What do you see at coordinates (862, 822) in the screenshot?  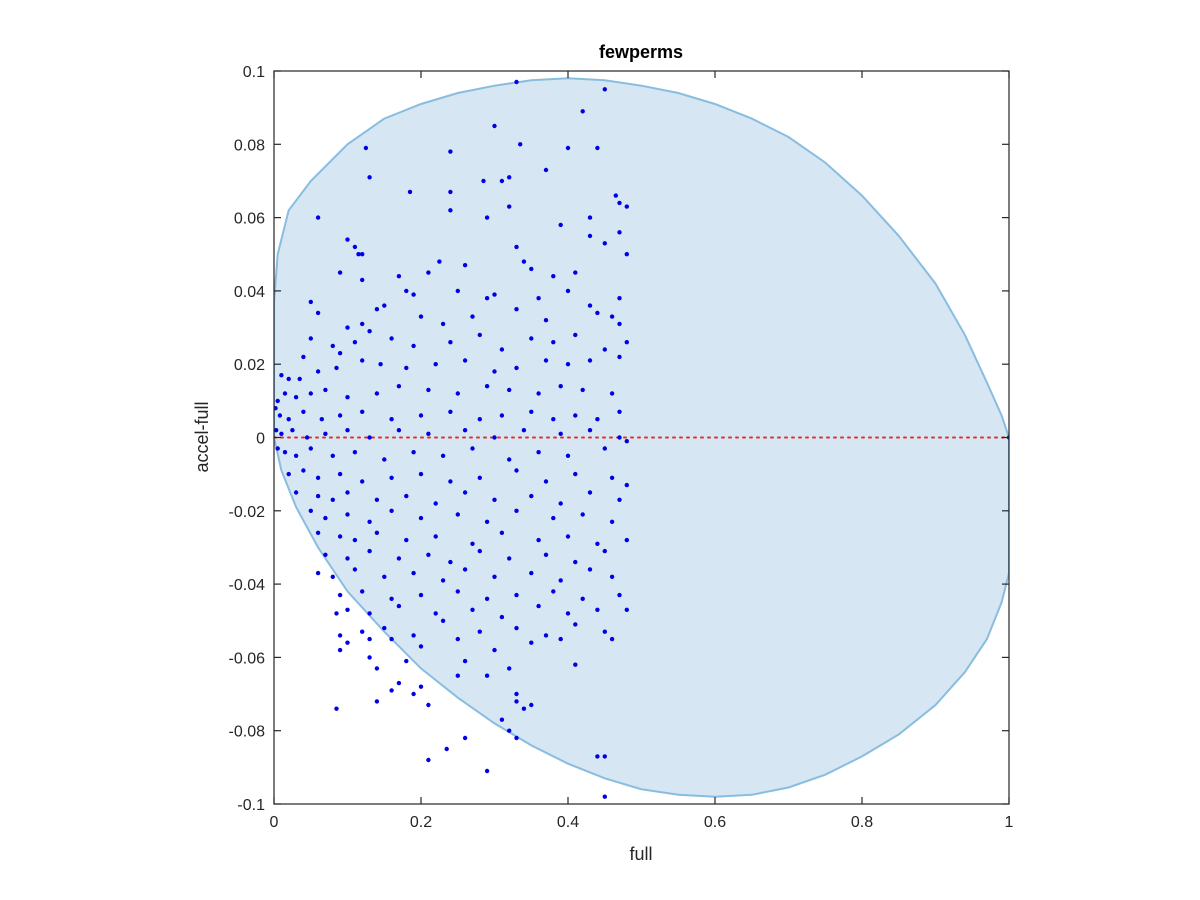 I see `x-tick-label: 0.8` at bounding box center [862, 822].